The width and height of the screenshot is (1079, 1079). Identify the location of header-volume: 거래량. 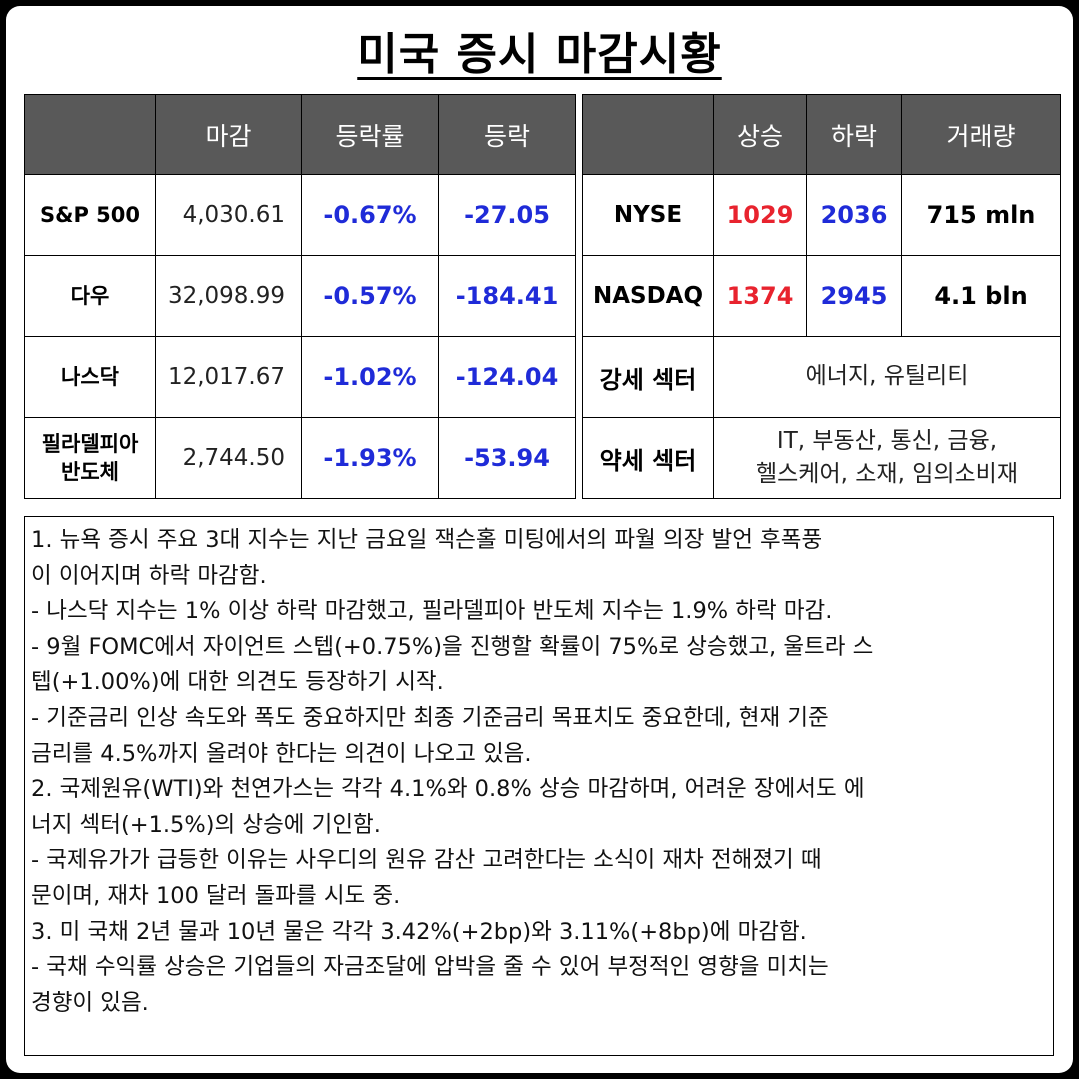
(981, 134).